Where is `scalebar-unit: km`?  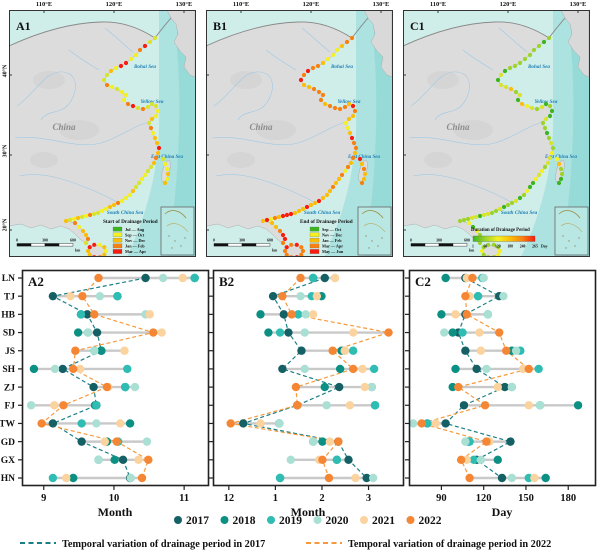
scalebar-unit: km is located at coordinates (78, 251).